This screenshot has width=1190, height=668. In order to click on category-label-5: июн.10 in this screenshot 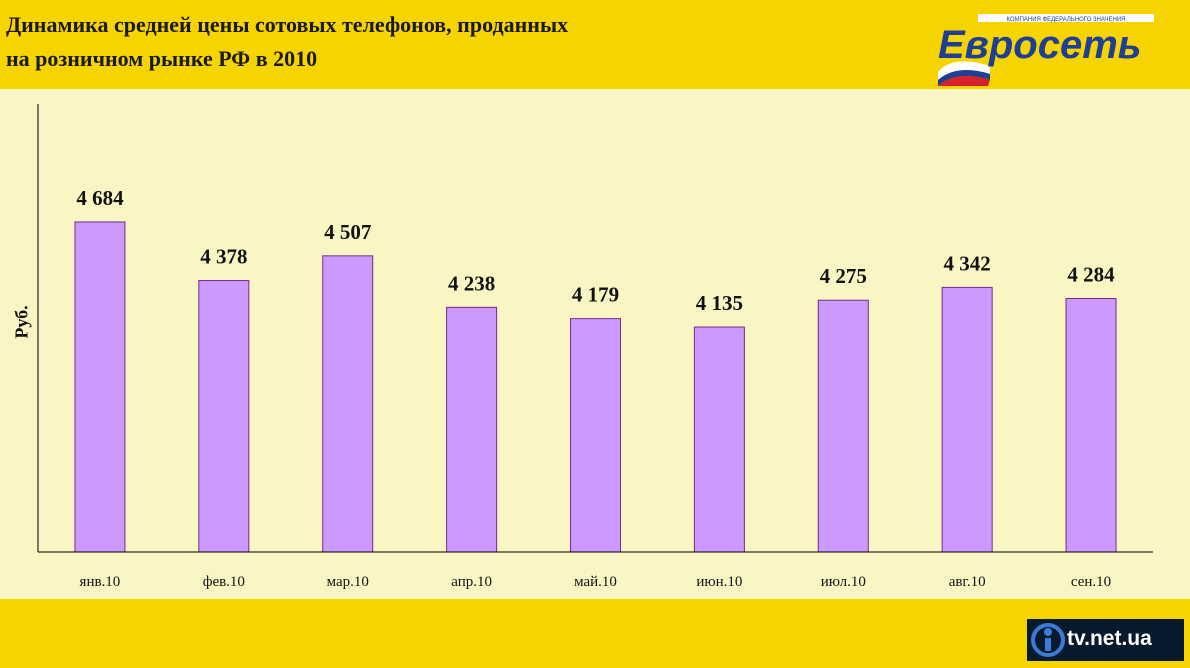, I will do `click(719, 582)`.